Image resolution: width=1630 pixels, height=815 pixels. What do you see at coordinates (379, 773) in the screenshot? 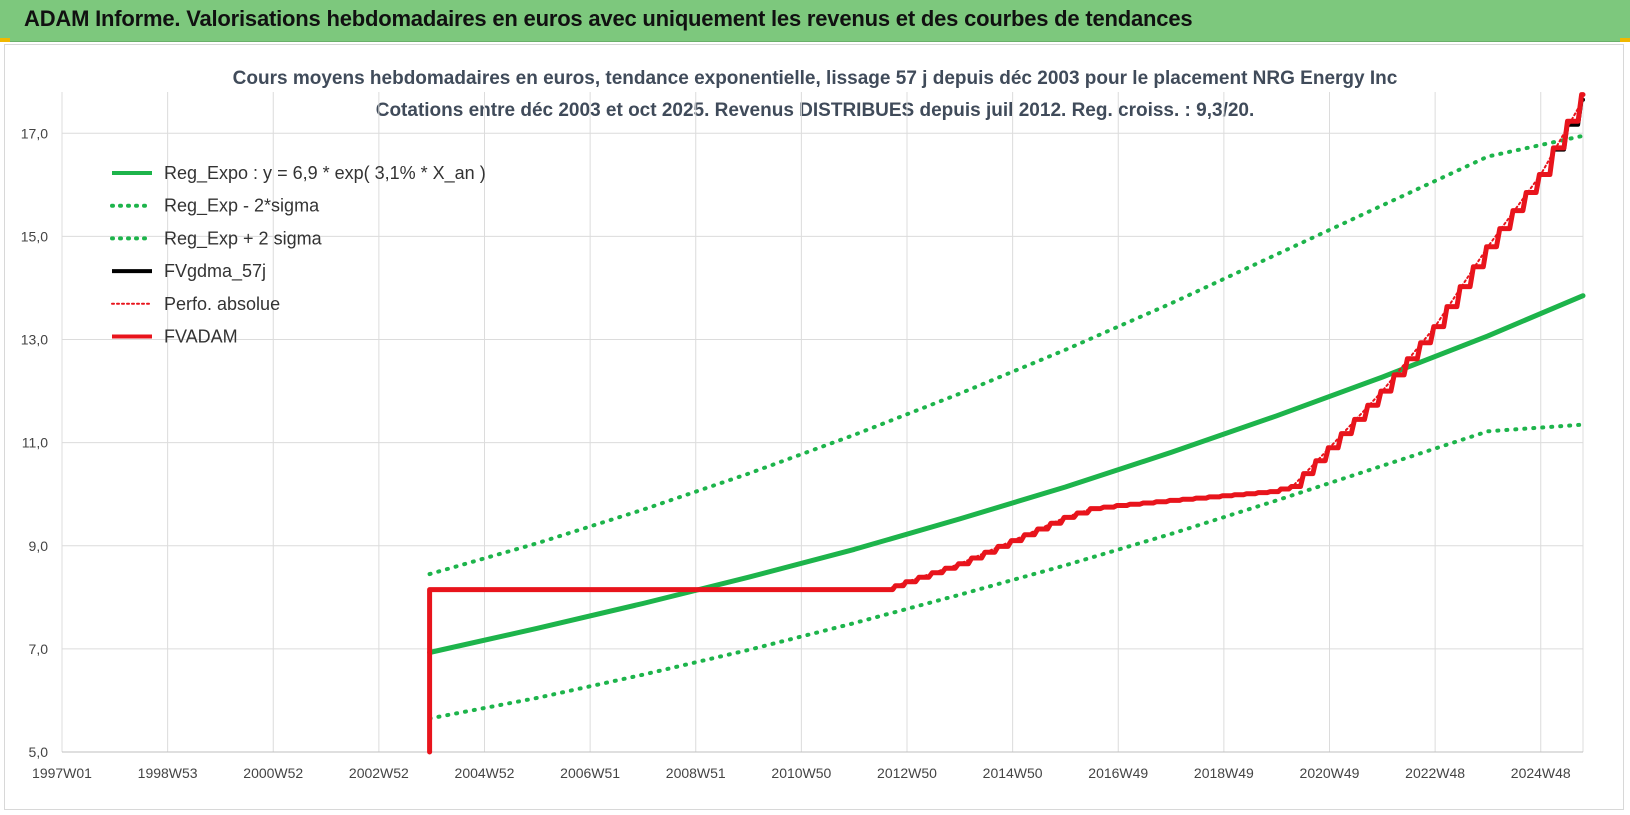
I see `x-tick-label: 2002W52` at bounding box center [379, 773].